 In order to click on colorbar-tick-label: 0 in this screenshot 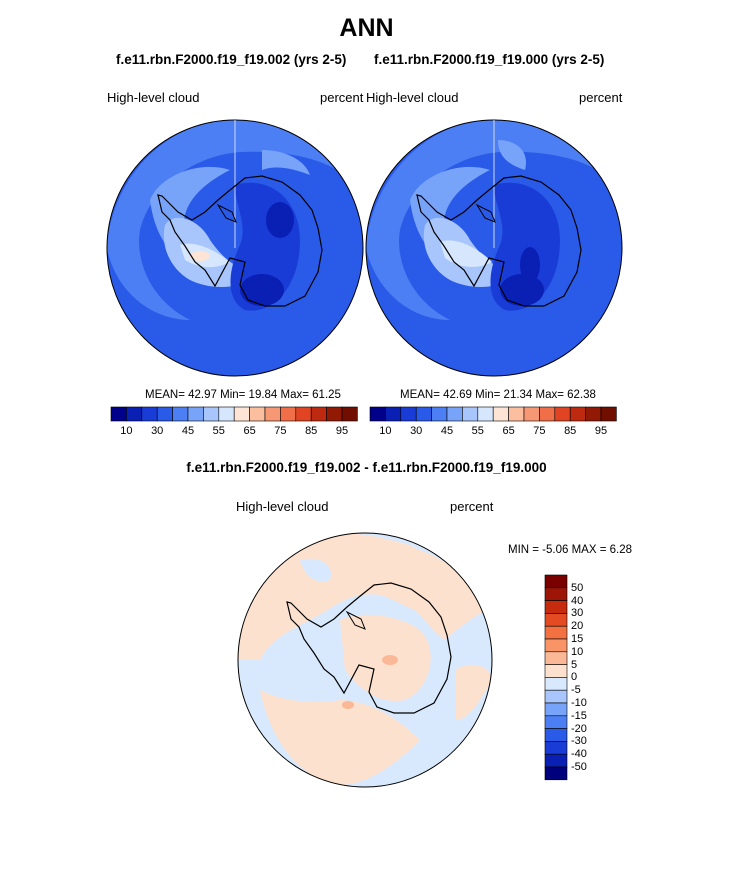, I will do `click(574, 677)`.